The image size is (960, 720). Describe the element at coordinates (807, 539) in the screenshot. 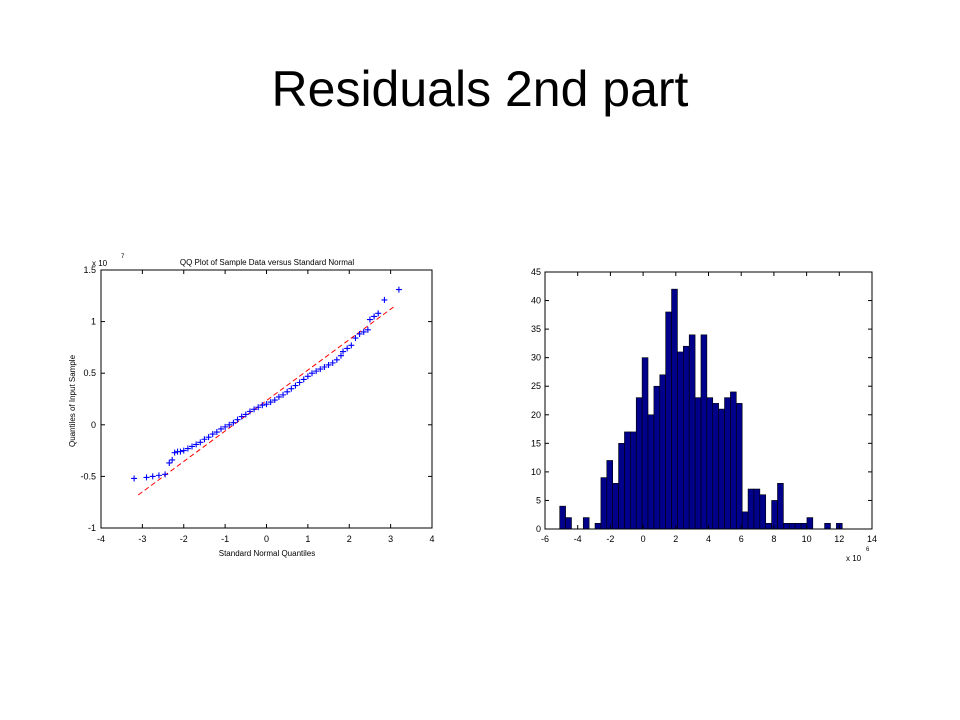

I see `histogram-x-tick-label: 10` at that location.